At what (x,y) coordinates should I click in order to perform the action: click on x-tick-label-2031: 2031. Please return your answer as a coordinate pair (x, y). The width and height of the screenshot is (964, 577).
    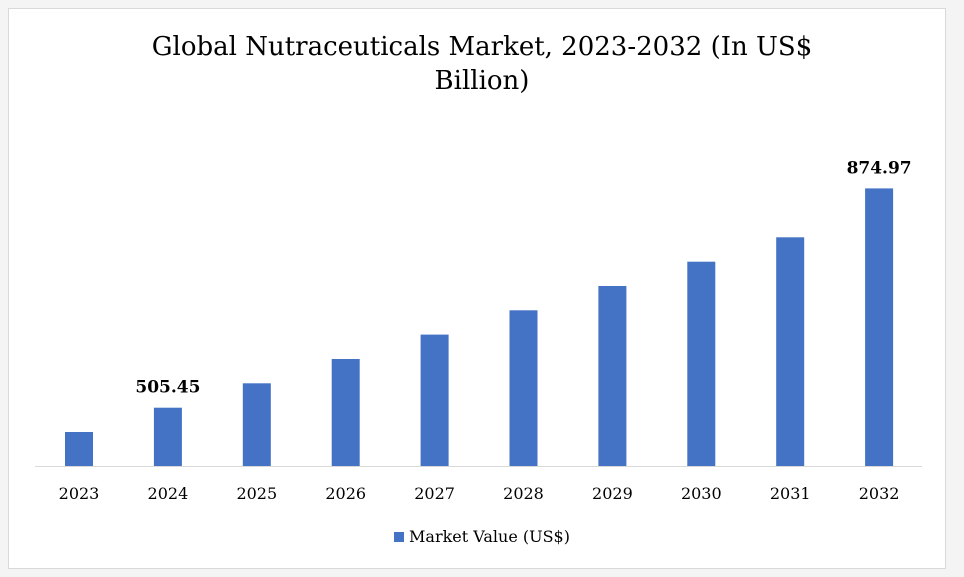
    Looking at the image, I should click on (790, 493).